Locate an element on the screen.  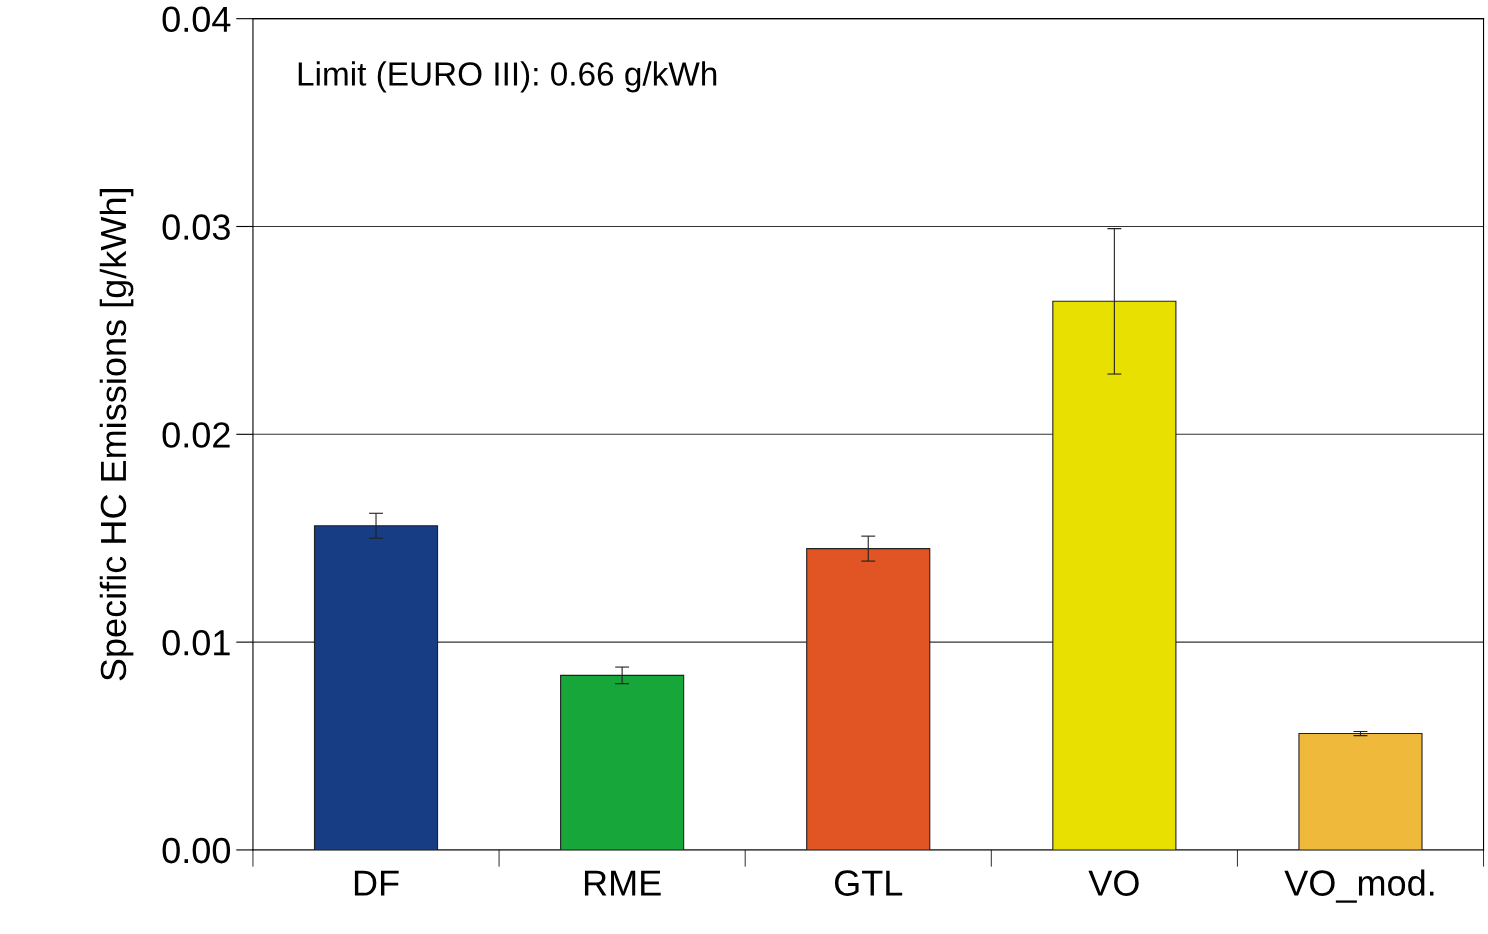
y-tick-label: 0.04 is located at coordinates (196, 19).